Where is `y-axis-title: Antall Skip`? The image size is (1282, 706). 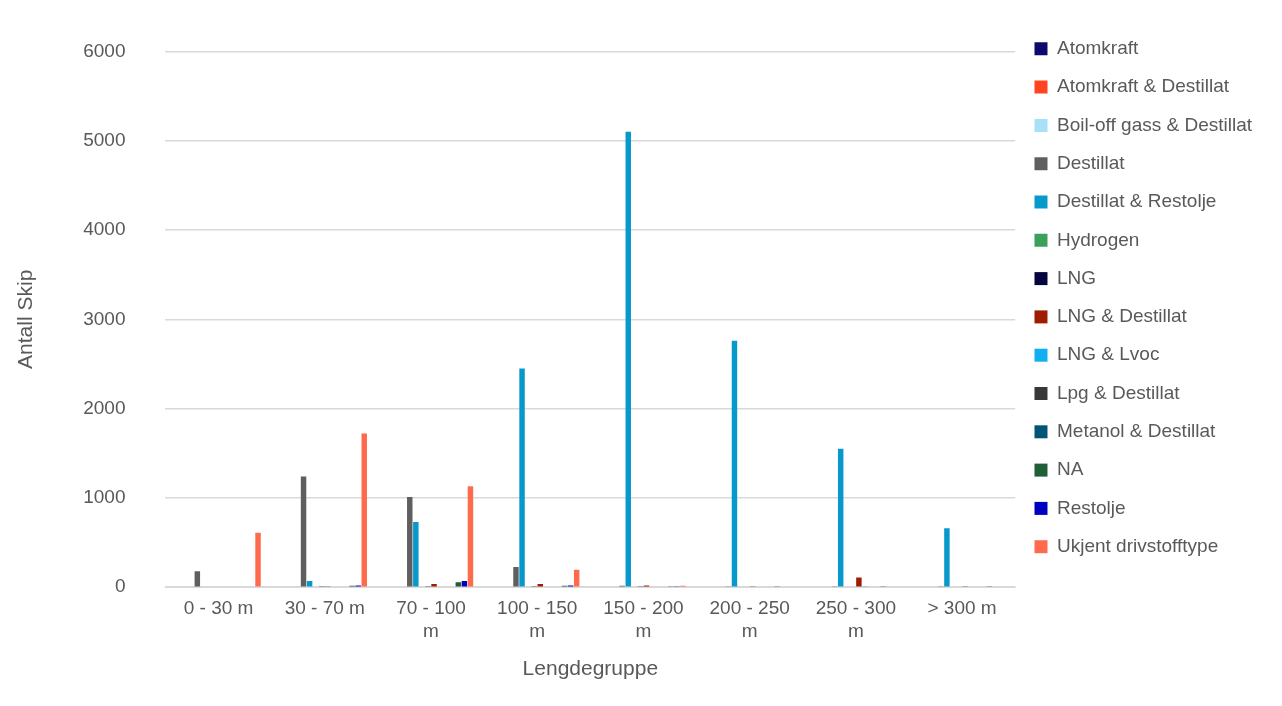 y-axis-title: Antall Skip is located at coordinates (25, 319).